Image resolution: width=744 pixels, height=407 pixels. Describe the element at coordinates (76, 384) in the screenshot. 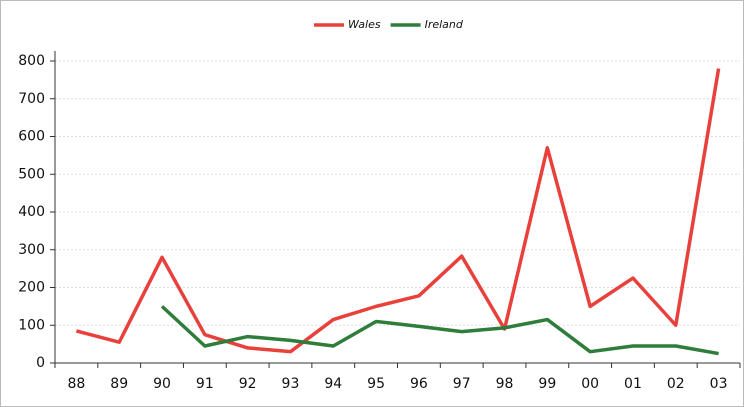

I see `x-tick-label: 88` at that location.